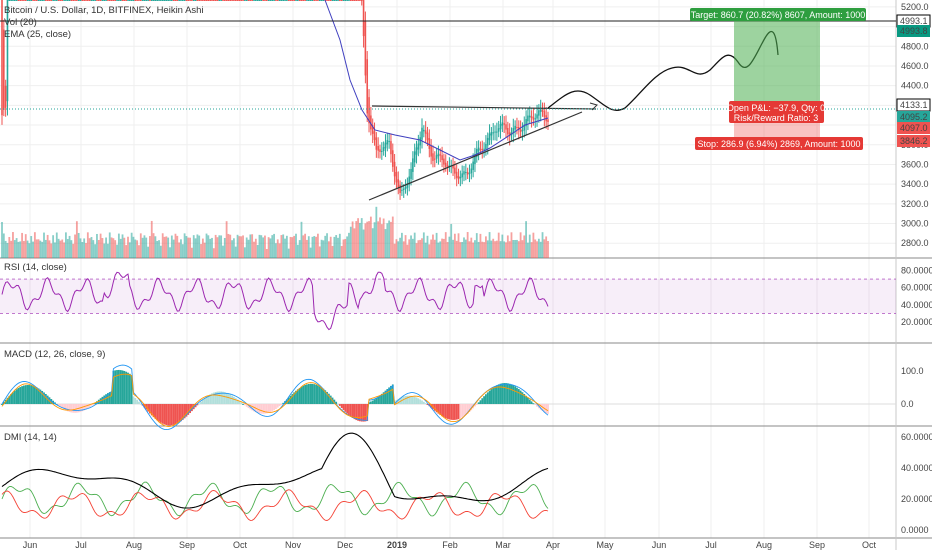 The image size is (932, 550). What do you see at coordinates (448, 301) in the screenshot?
I see `rsi-pane` at bounding box center [448, 301].